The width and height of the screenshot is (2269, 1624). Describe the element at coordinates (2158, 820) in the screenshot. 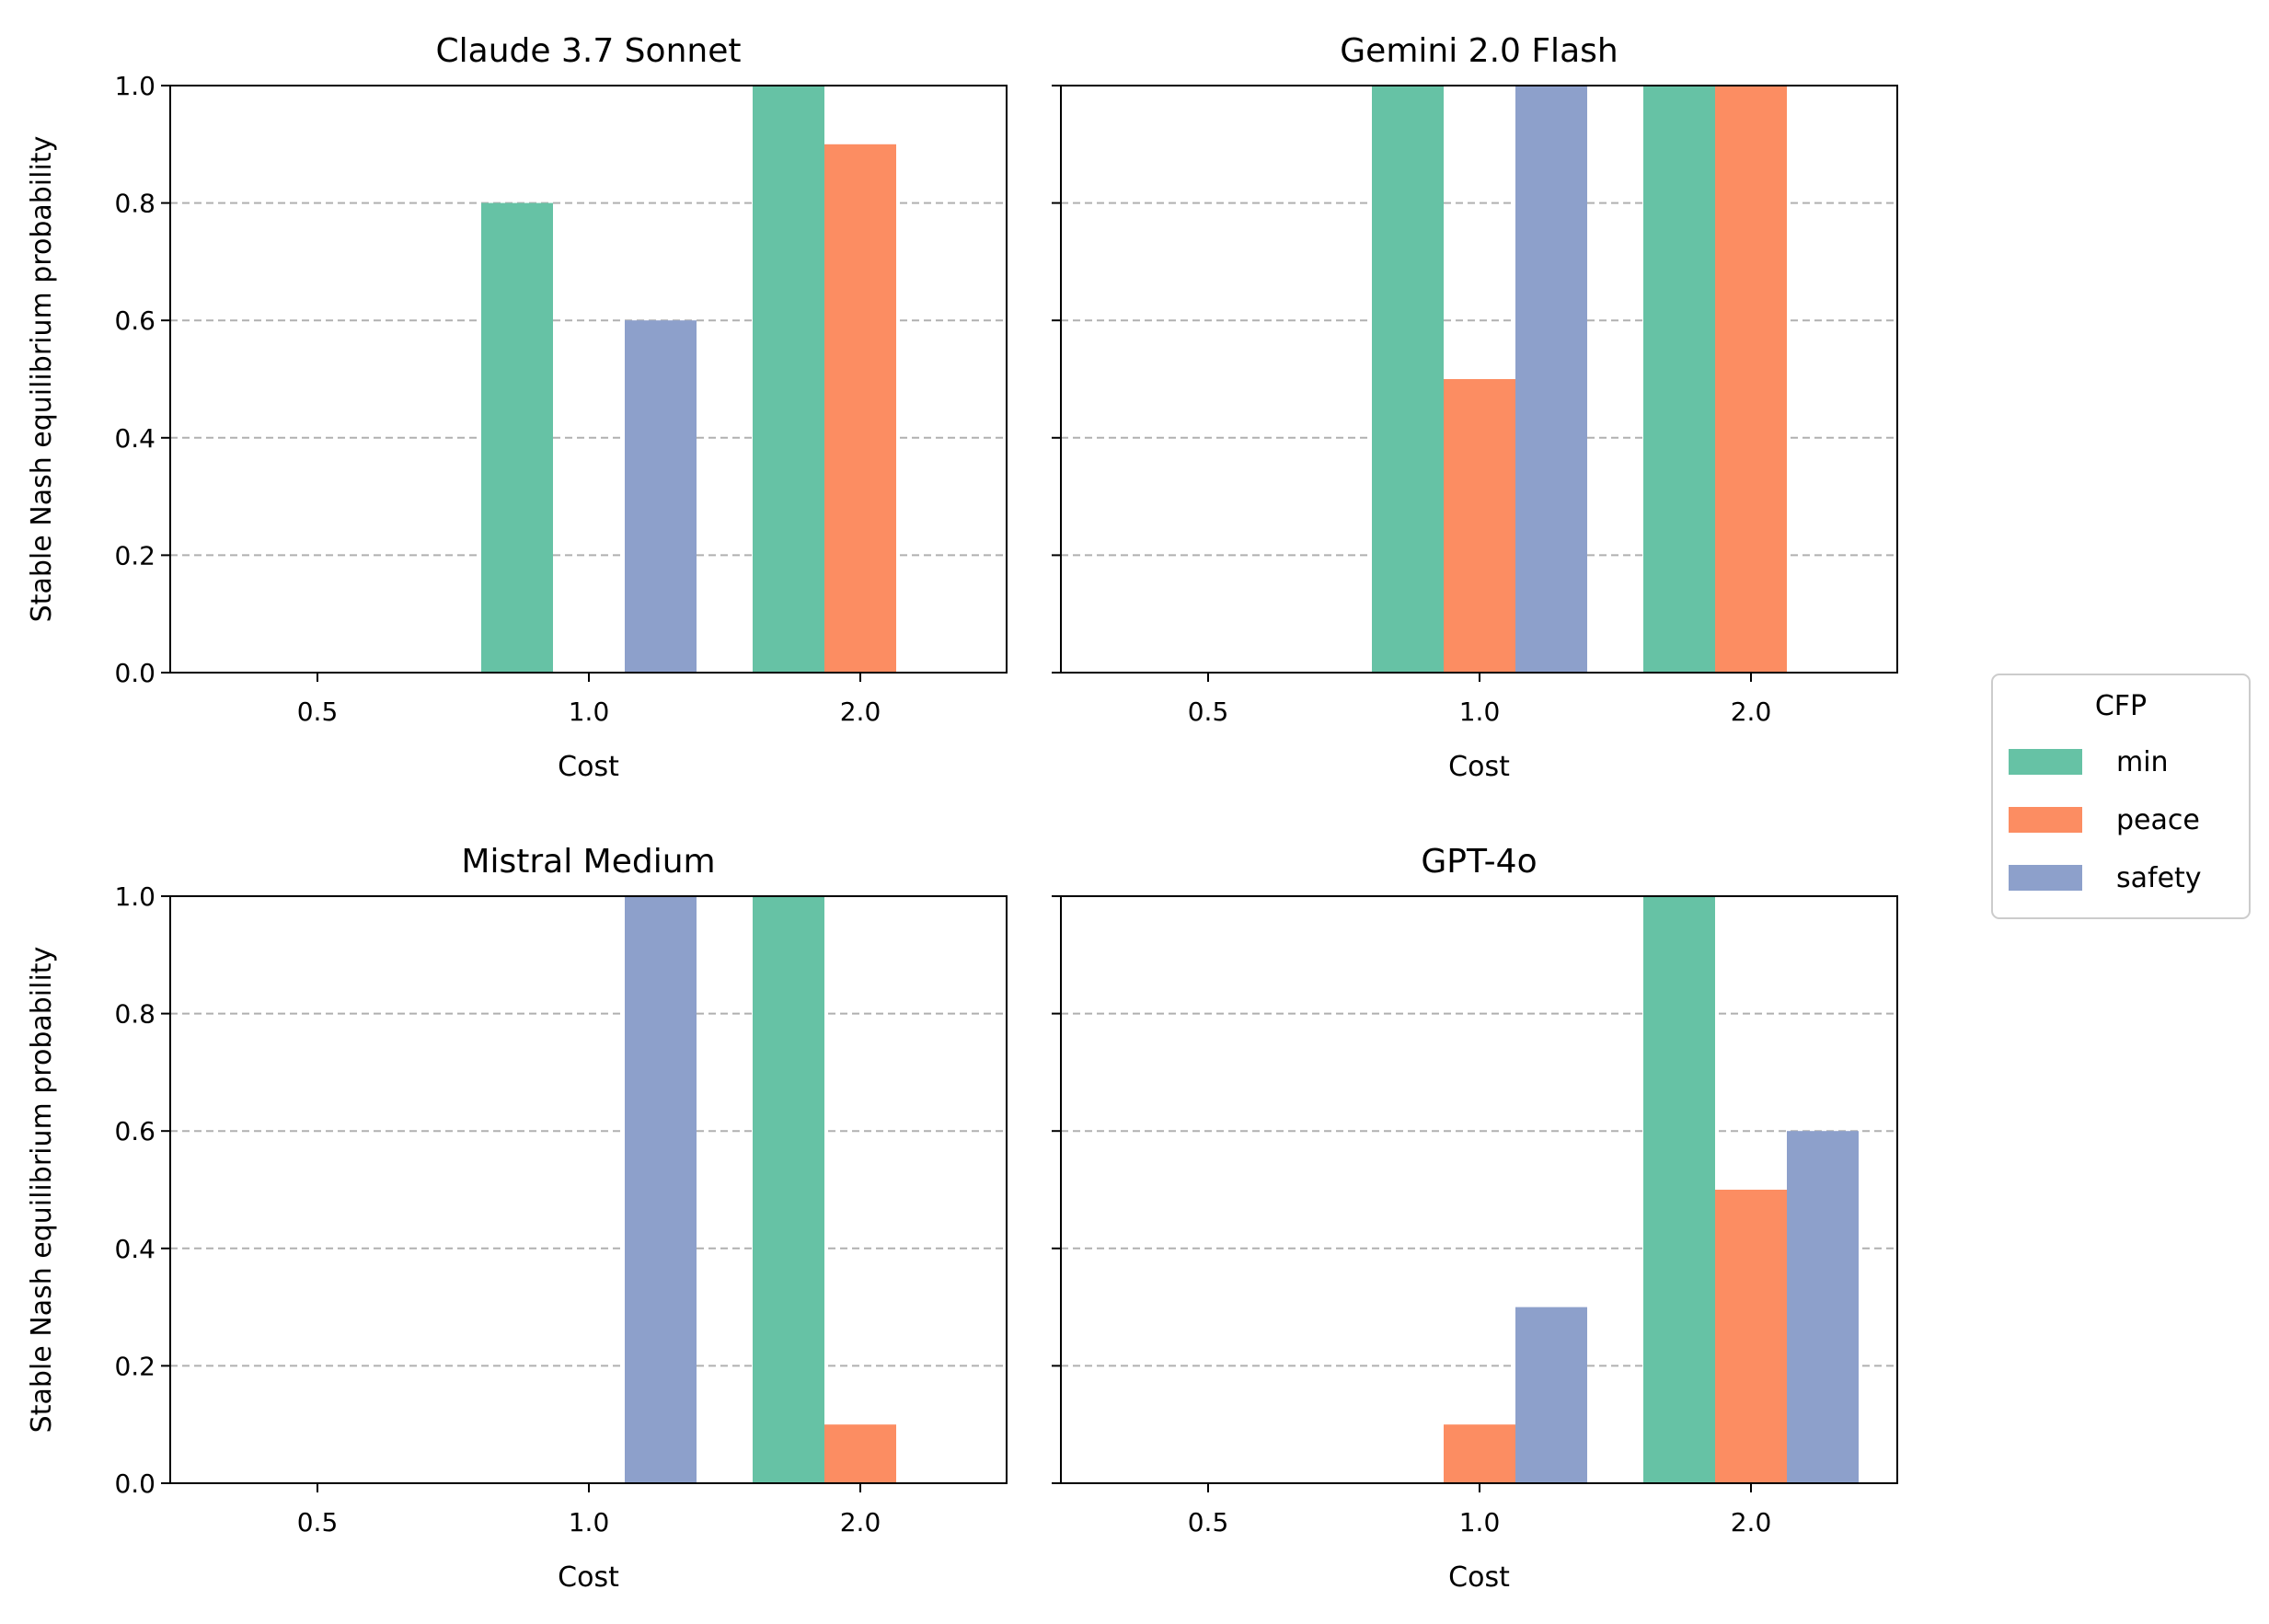

I see `legend-label-peace: peace` at that location.